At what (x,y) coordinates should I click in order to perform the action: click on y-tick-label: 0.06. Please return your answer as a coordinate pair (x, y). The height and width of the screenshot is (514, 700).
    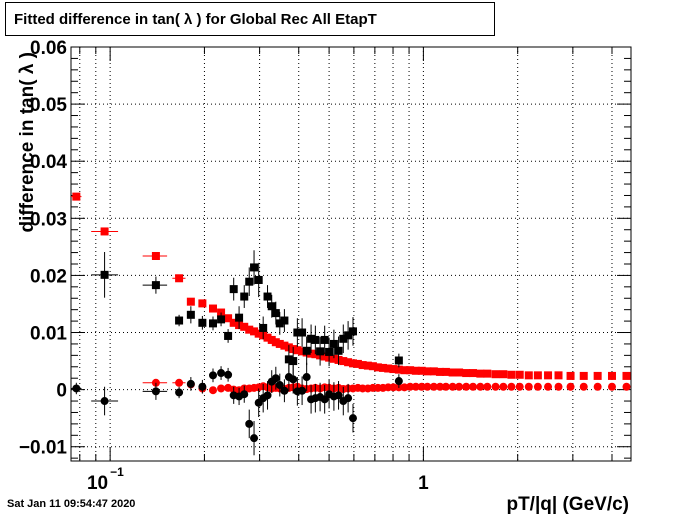
    Looking at the image, I should click on (48, 48).